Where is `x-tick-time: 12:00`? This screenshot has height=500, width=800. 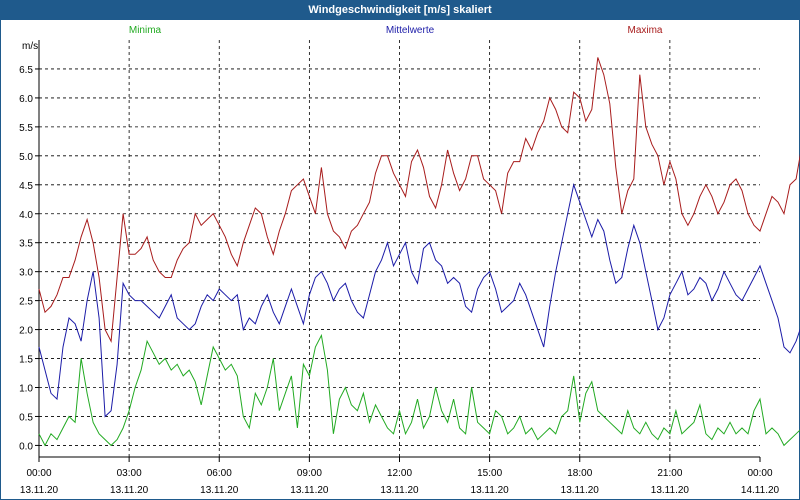
x-tick-time: 12:00 is located at coordinates (399, 473).